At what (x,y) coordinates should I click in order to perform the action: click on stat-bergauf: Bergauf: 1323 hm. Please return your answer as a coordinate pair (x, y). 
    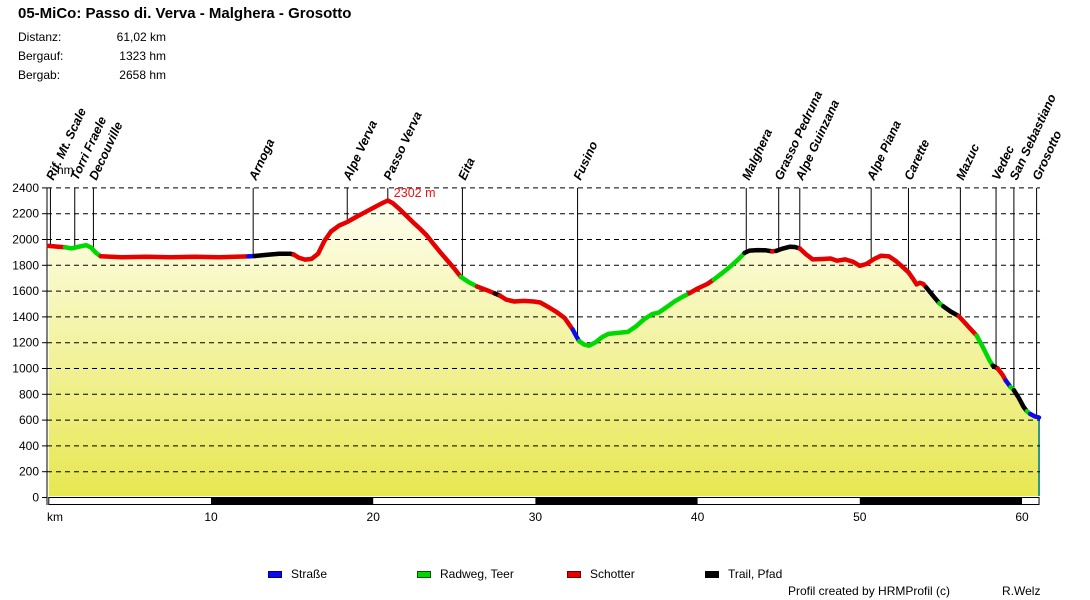
    Looking at the image, I should click on (92, 56).